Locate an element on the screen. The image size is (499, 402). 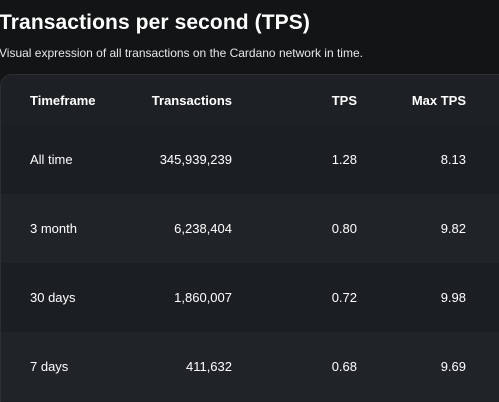
column-header-tps: TPS is located at coordinates (344, 100).